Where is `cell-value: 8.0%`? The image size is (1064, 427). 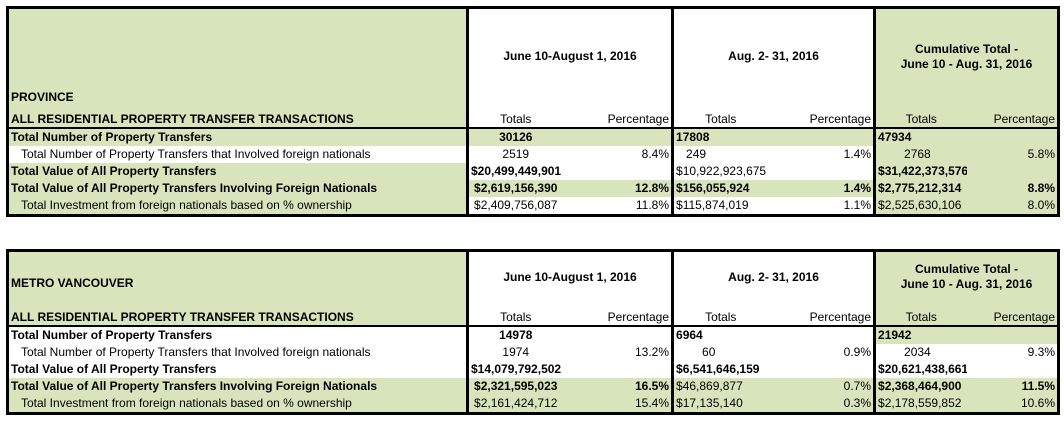 cell-value: 8.0% is located at coordinates (1012, 205).